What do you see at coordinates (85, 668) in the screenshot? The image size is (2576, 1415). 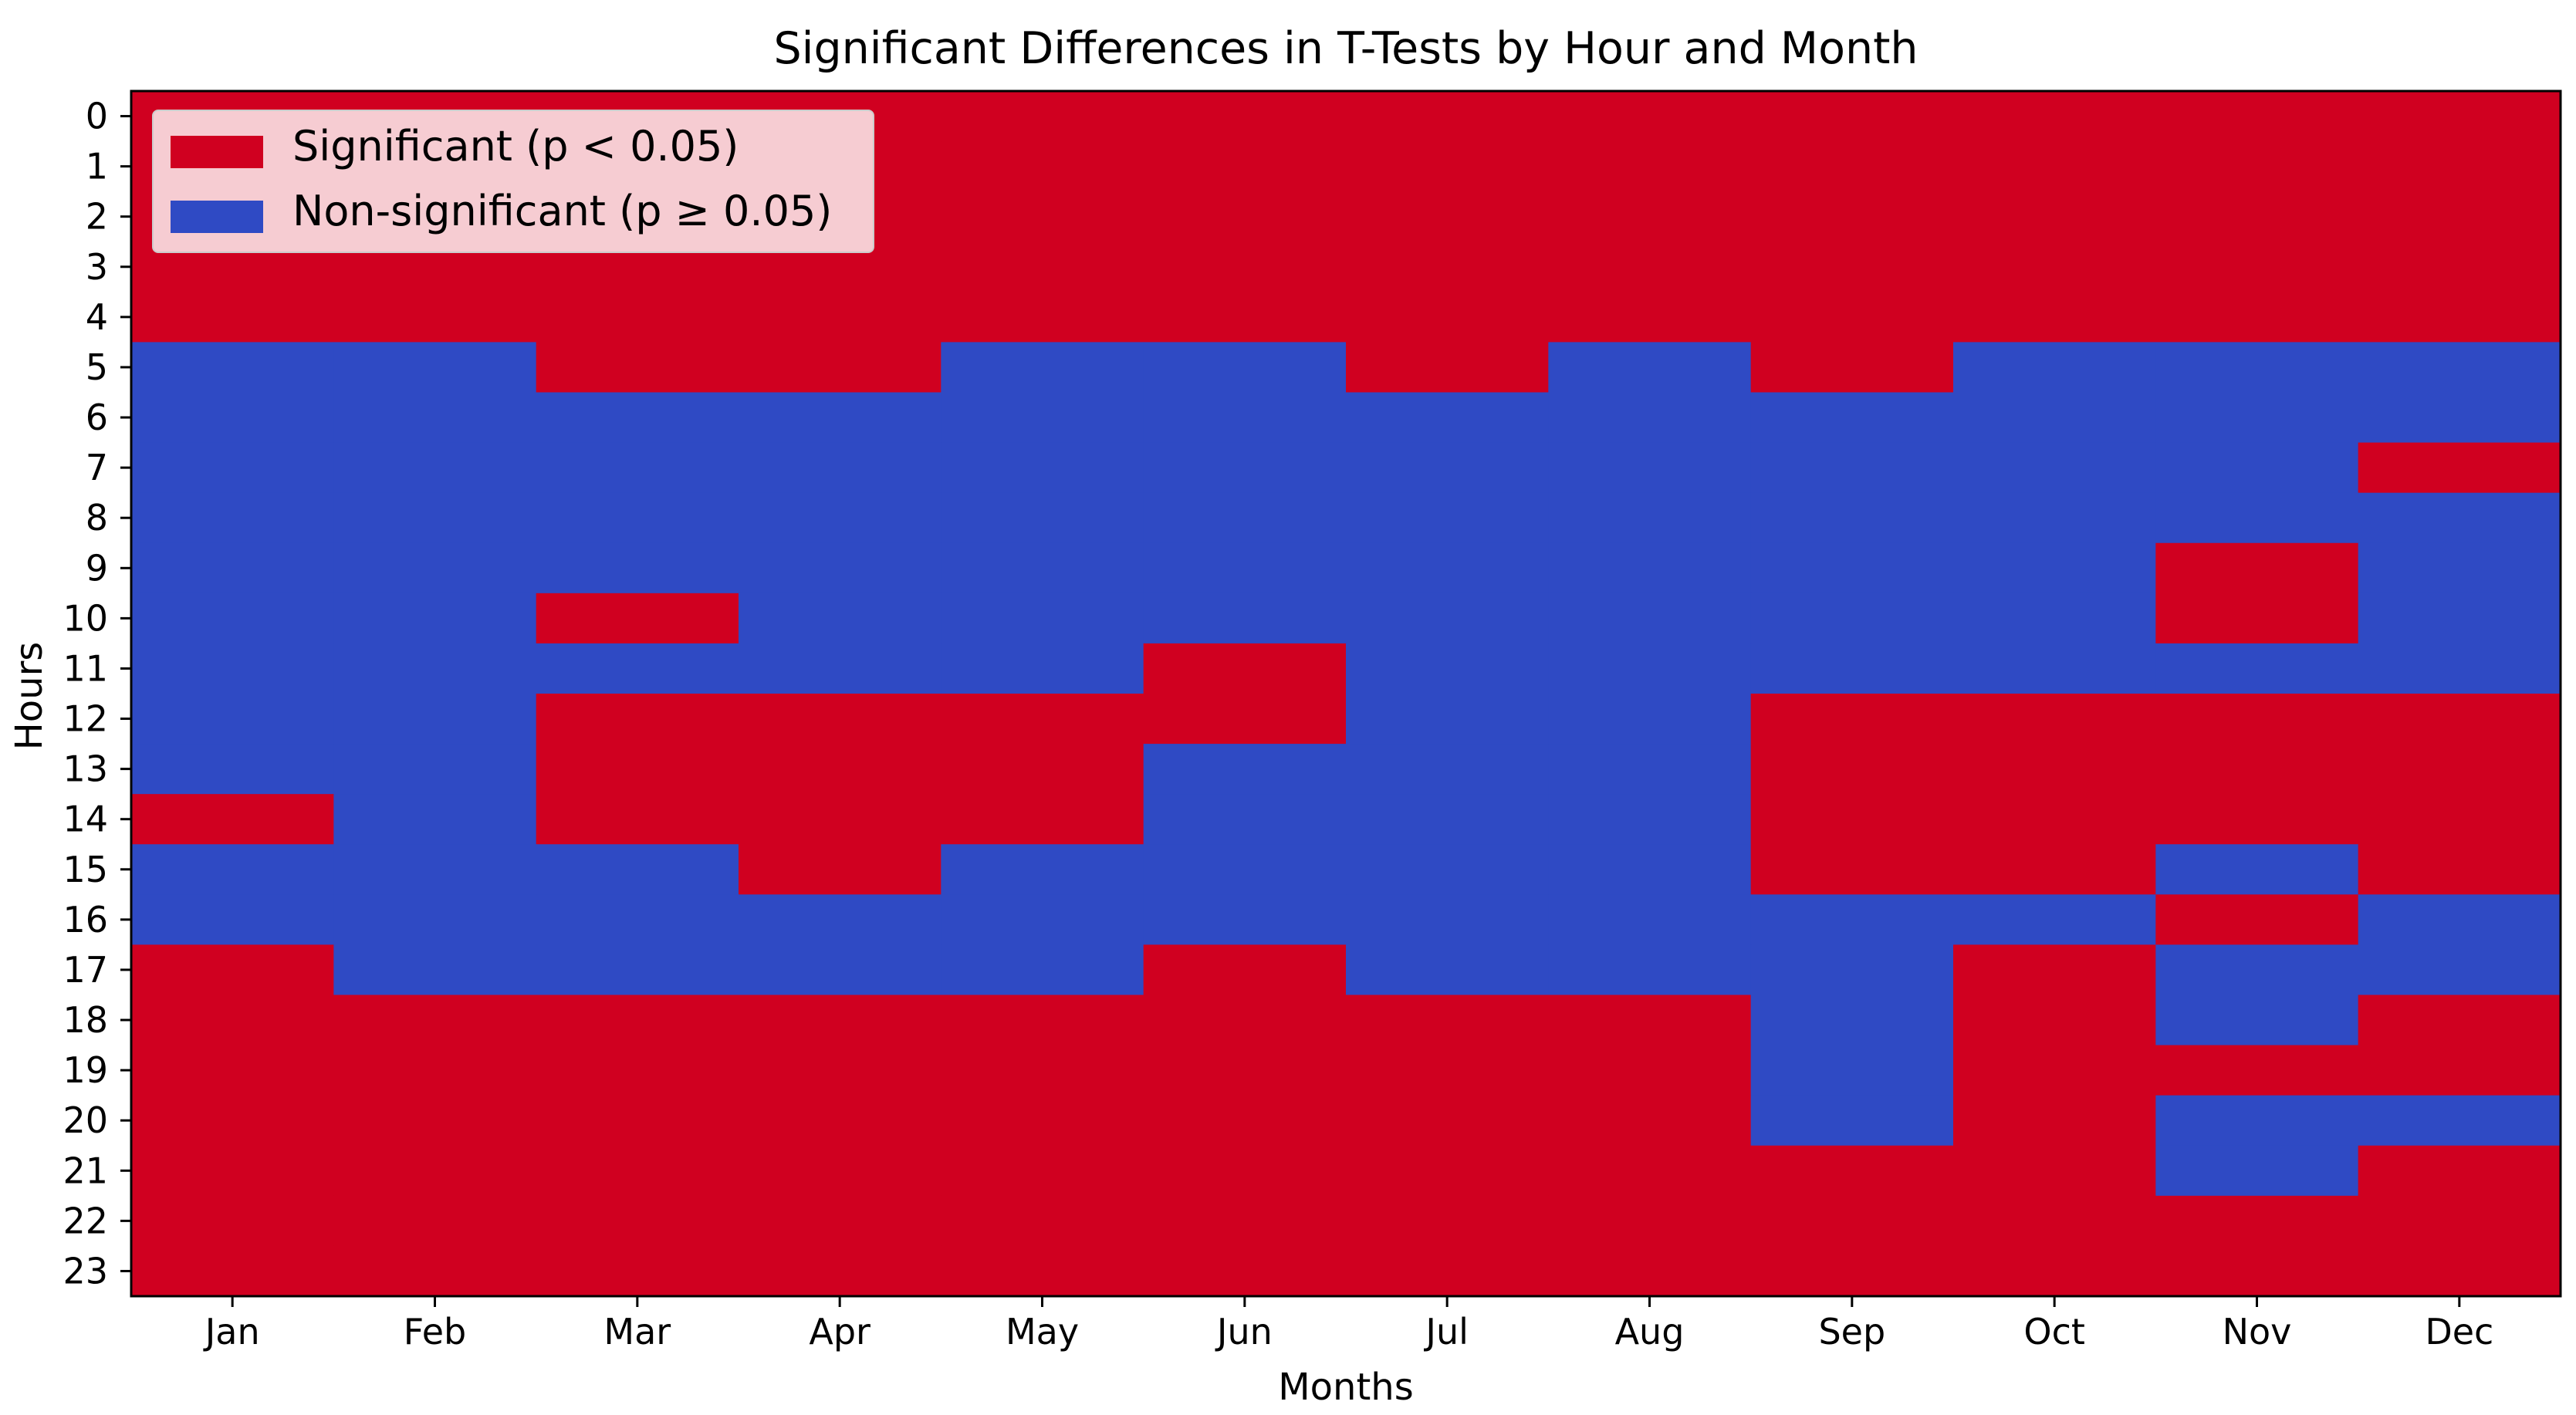 I see `y-tick-label: 11` at bounding box center [85, 668].